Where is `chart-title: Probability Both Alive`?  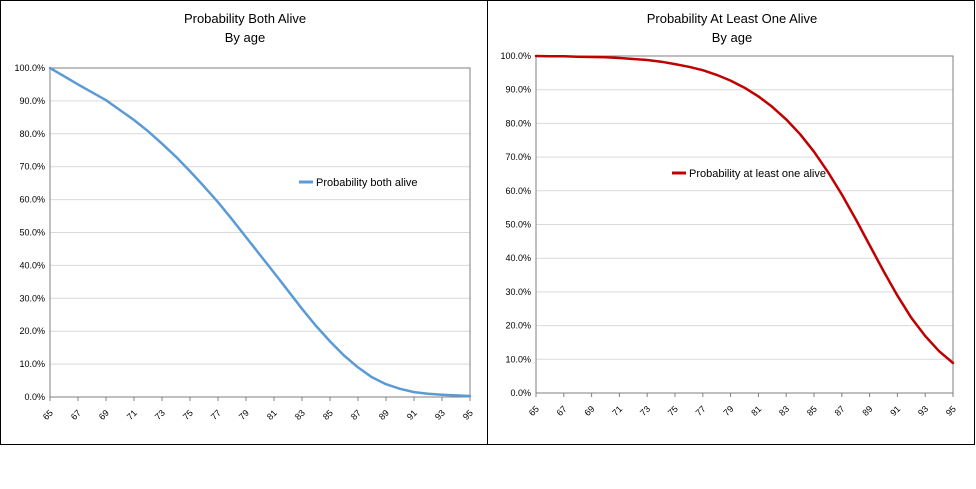 chart-title: Probability Both Alive is located at coordinates (245, 18).